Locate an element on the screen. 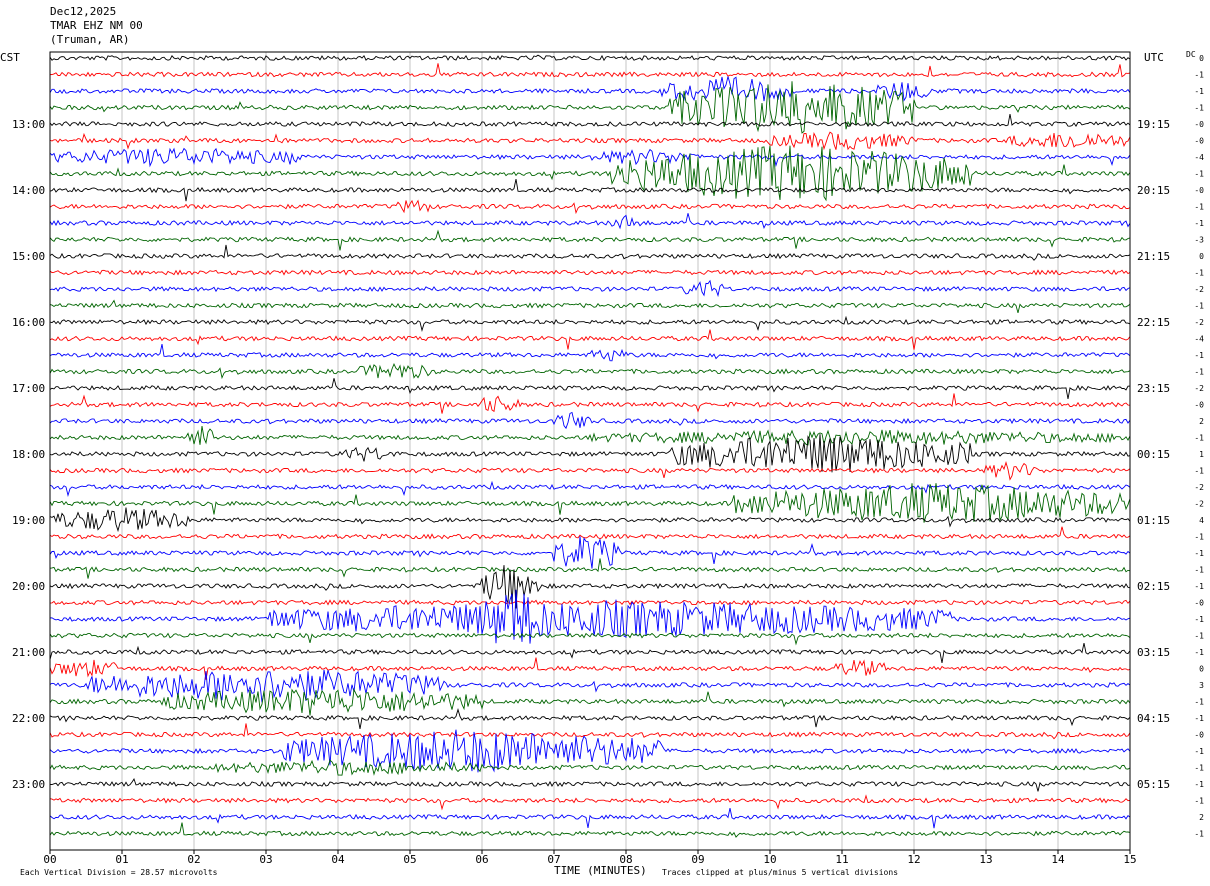  hour-label-utc: 01:15 is located at coordinates (1153, 520).